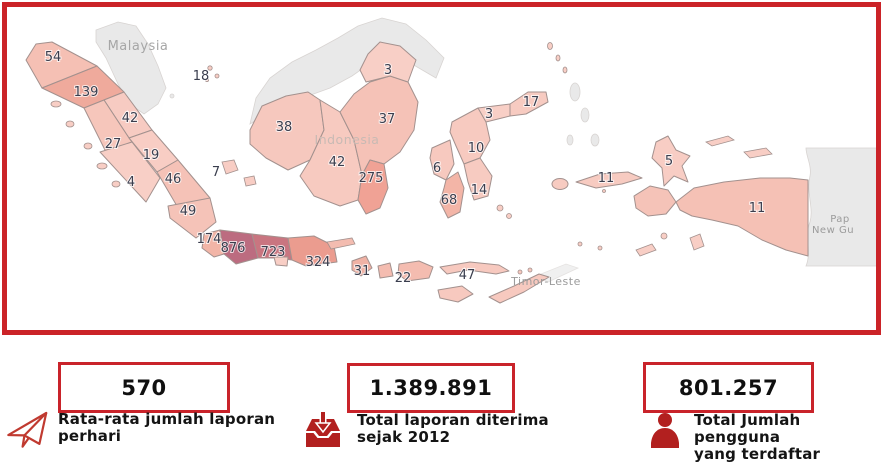  Describe the element at coordinates (478, 179) in the screenshot. I see `region-southeast-sulawesi` at that location.